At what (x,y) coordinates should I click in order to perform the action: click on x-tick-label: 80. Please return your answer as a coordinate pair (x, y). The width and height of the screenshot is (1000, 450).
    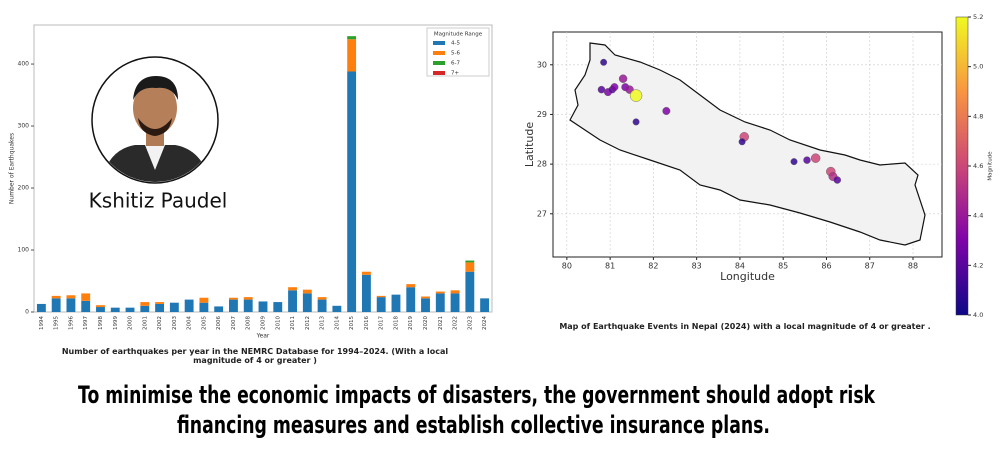
    Looking at the image, I should click on (567, 266).